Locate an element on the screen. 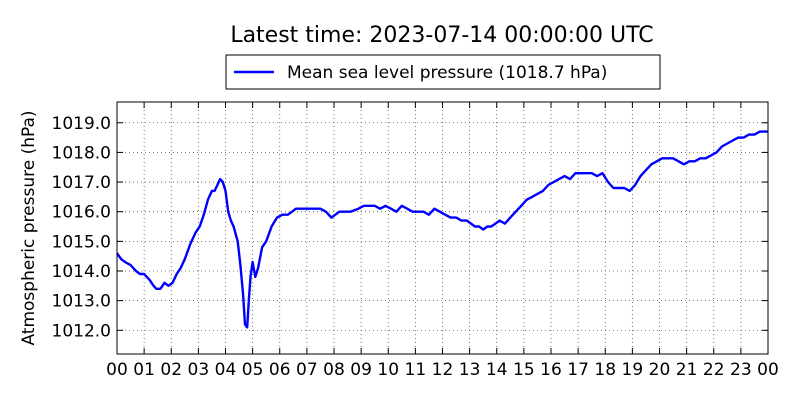 Image resolution: width=800 pixels, height=400 pixels. x-tick-label: 08 is located at coordinates (334, 370).